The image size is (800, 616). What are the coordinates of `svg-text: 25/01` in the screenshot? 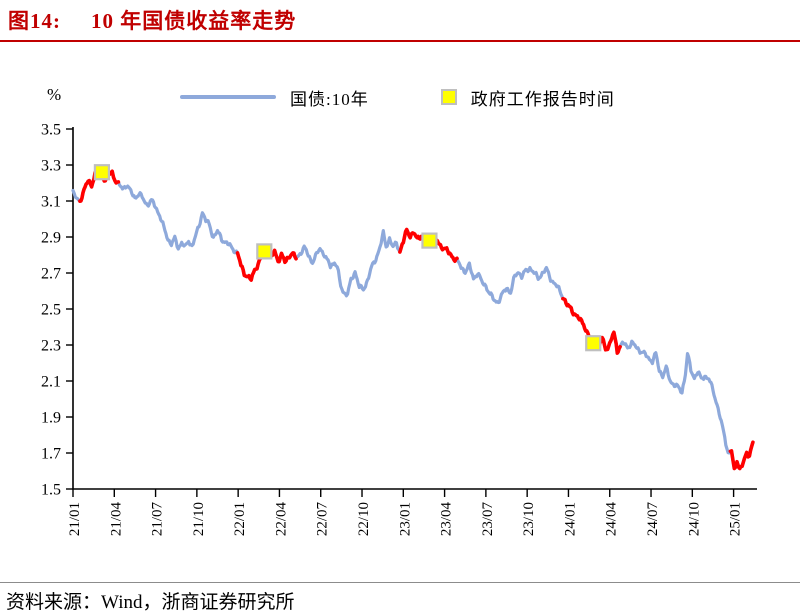 It's located at (736, 519).